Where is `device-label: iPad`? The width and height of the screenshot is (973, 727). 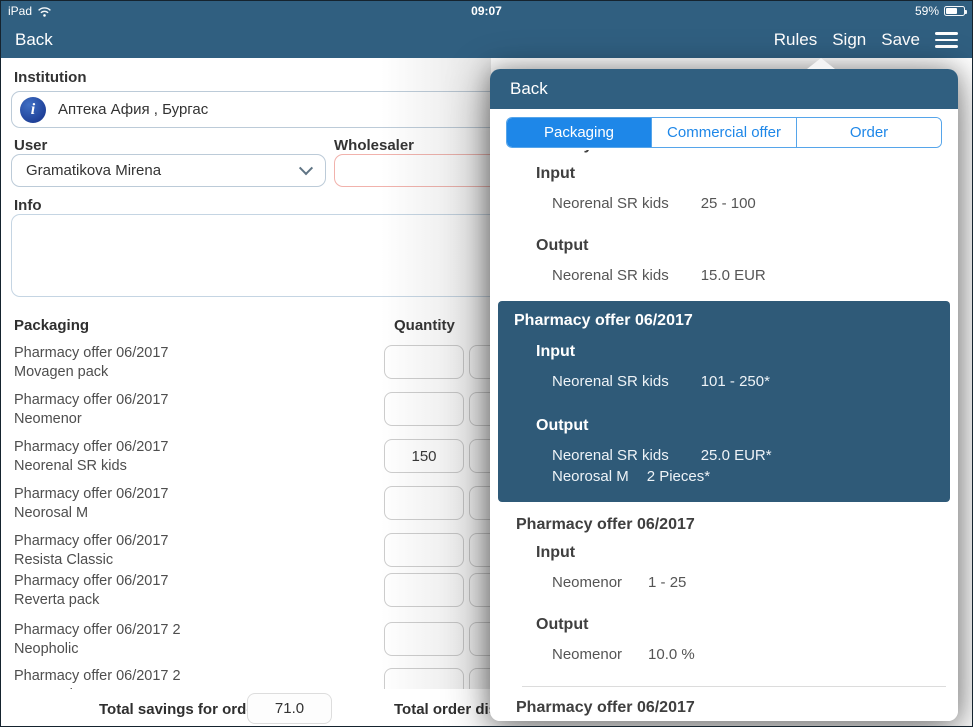
device-label: iPad is located at coordinates (20, 11).